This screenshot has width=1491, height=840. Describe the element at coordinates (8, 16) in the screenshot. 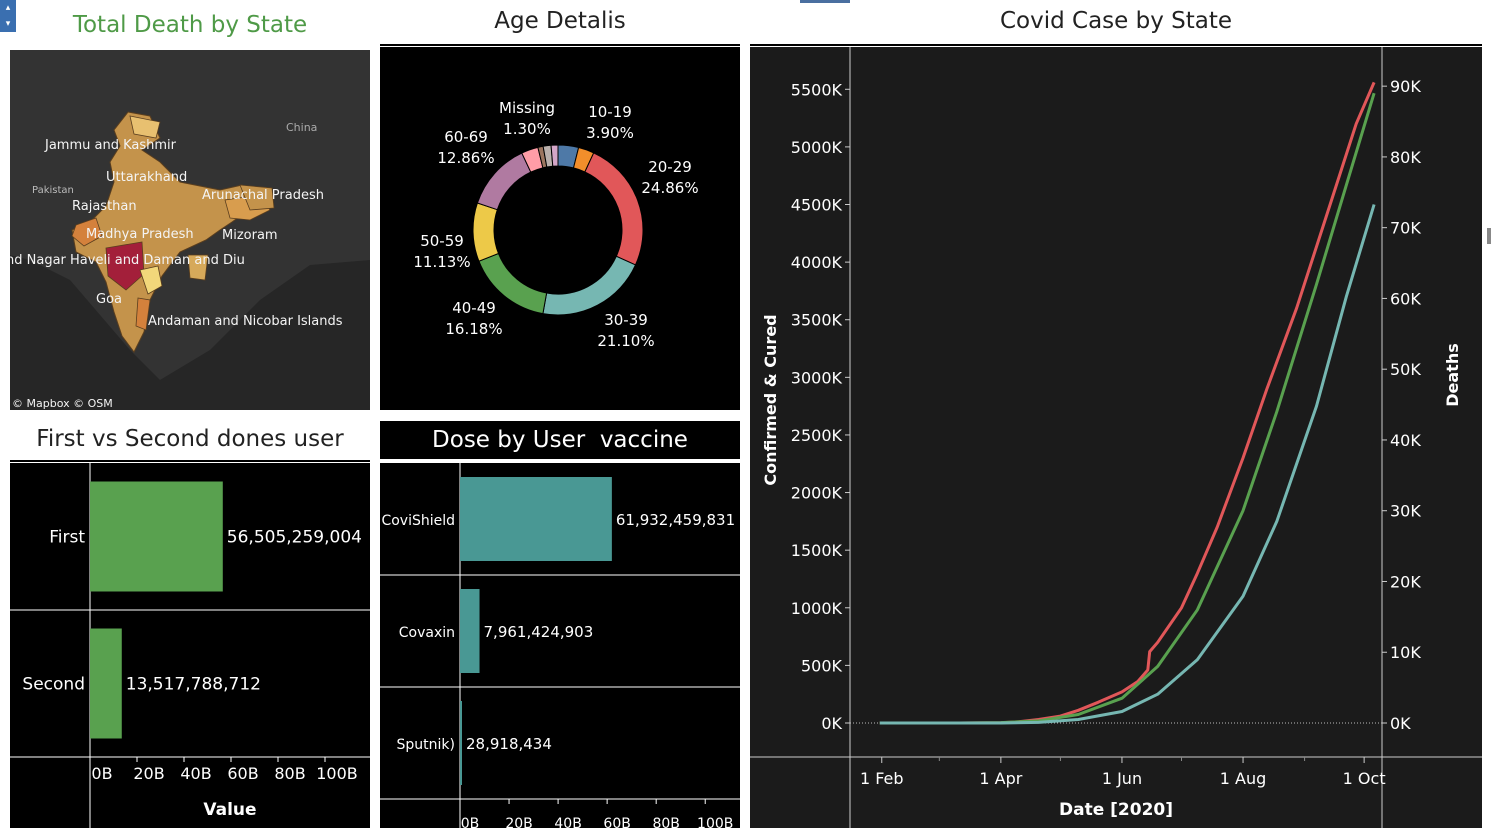

I see `filter-control: ▴ ▾` at that location.